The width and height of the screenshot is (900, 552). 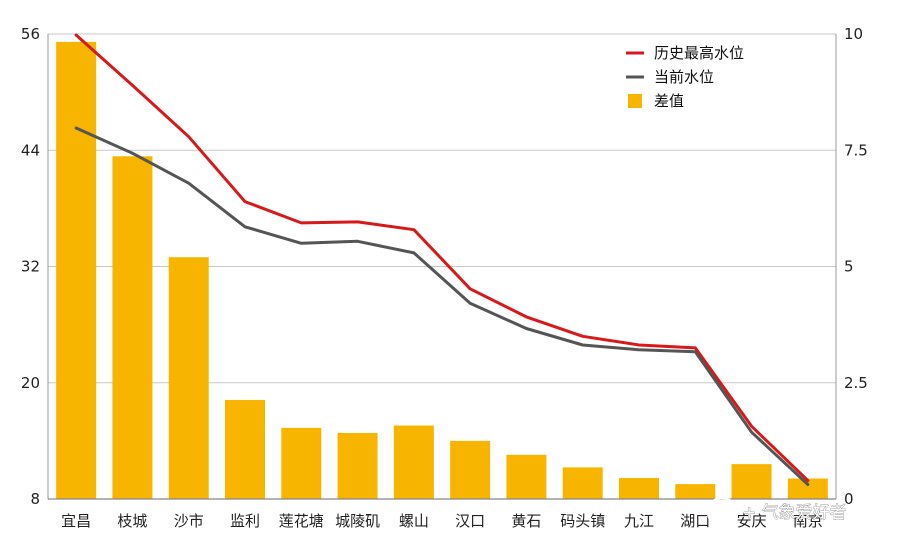 What do you see at coordinates (526, 521) in the screenshot?
I see `x-tick-label: 黄石` at bounding box center [526, 521].